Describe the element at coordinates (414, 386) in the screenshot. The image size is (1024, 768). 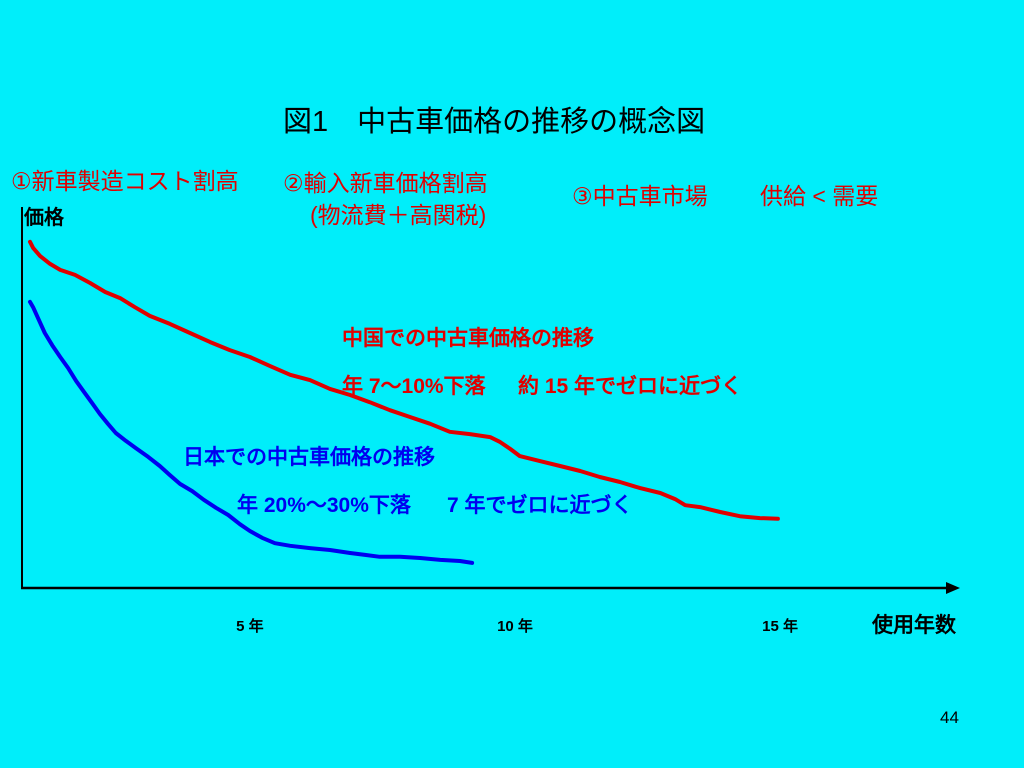
I see `annotation-china-decline: 年 7〜10%下落` at that location.